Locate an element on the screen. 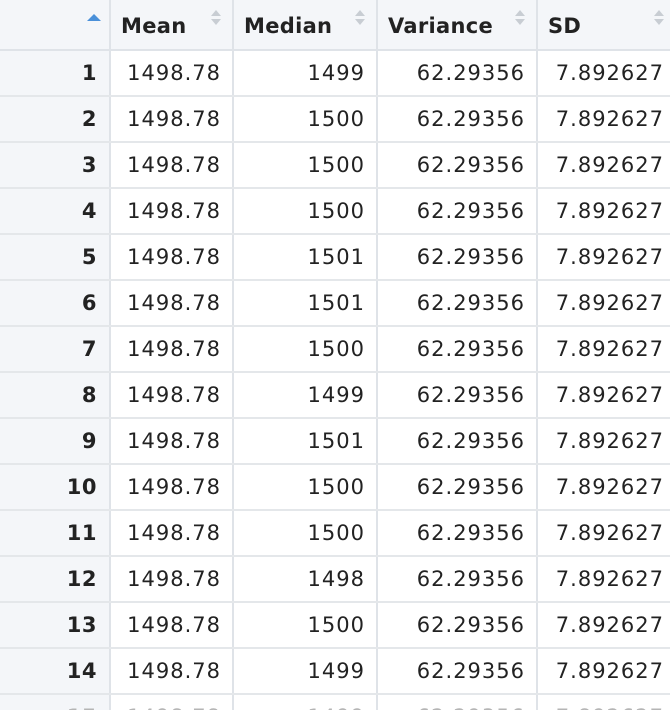 Image resolution: width=670 pixels, height=710 pixels. row-index-cell: 14 is located at coordinates (55, 671).